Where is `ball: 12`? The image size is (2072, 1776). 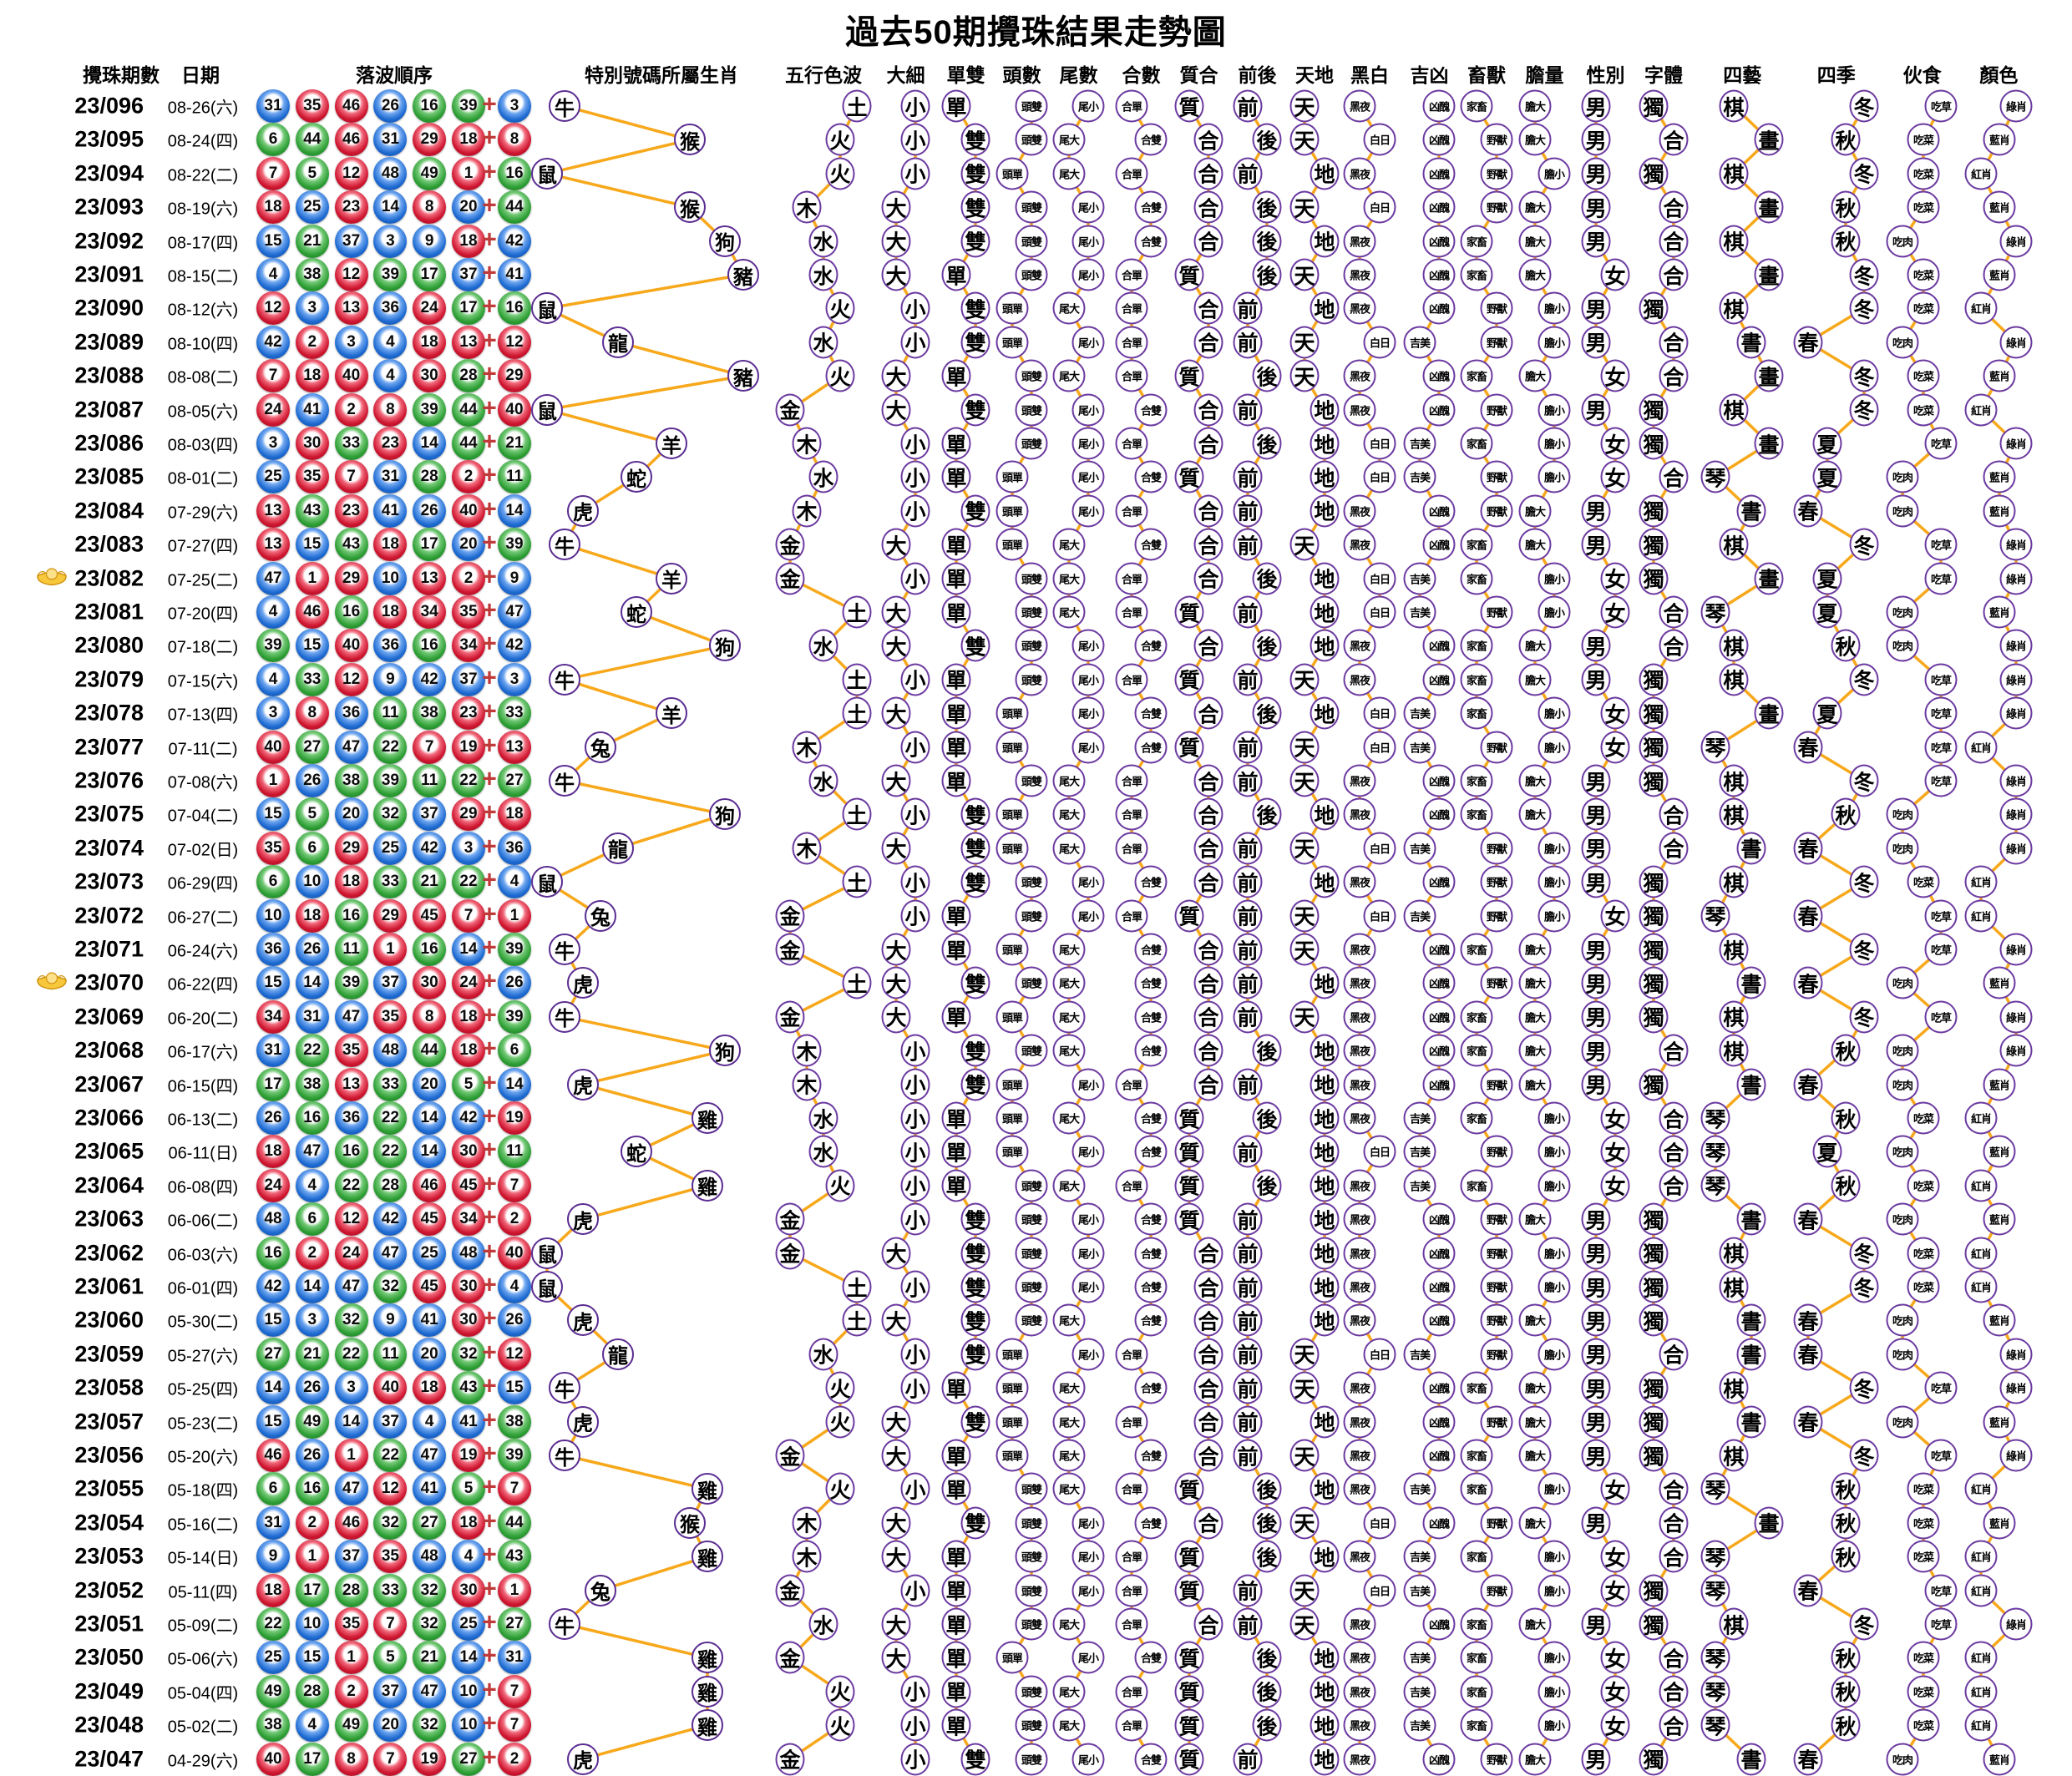 ball: 12 is located at coordinates (351, 173).